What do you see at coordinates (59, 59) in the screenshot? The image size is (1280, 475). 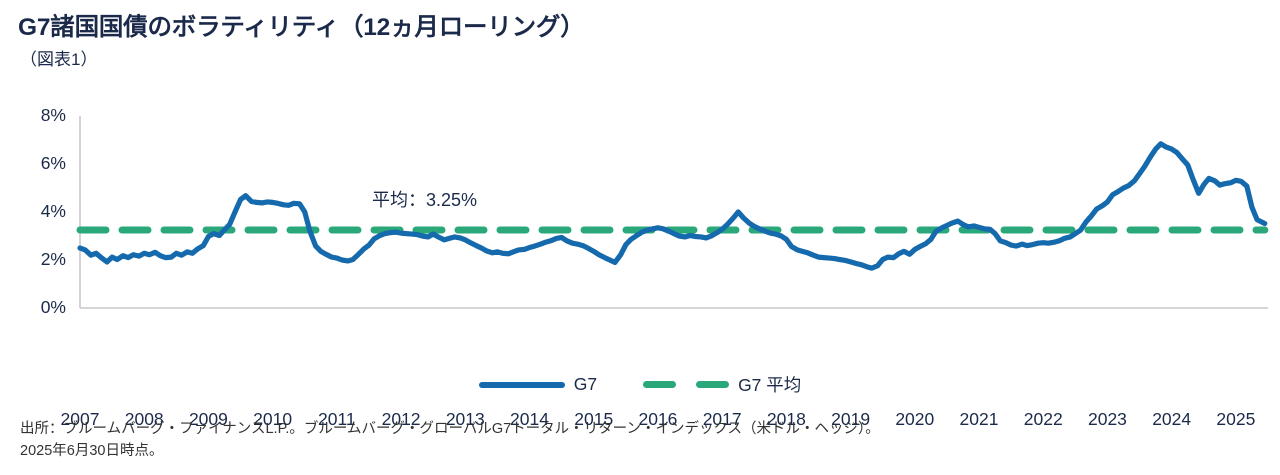 I see `chart-subtitle: （図表1）` at bounding box center [59, 59].